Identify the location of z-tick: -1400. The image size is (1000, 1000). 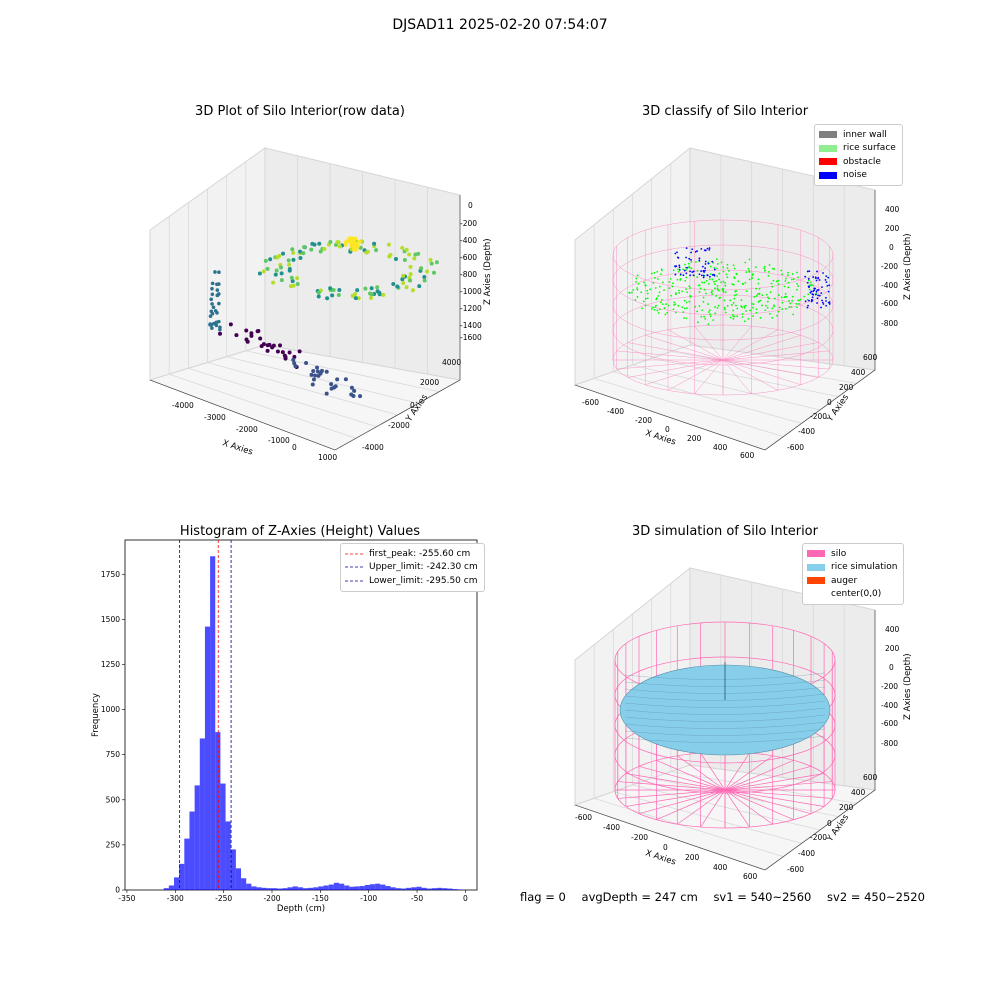
(471, 325).